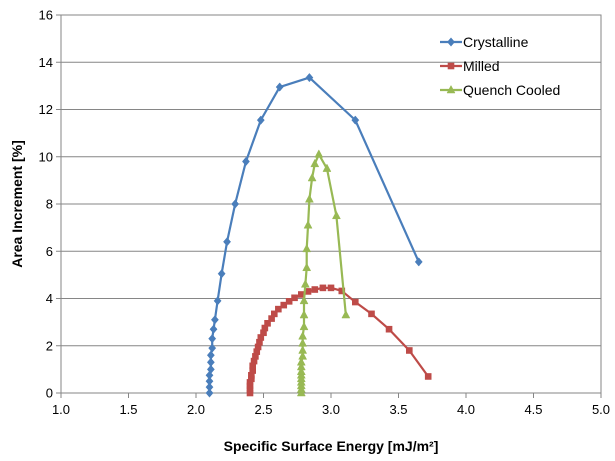 This screenshot has height=461, width=615. I want to click on y-tick-label: 12, so click(46, 109).